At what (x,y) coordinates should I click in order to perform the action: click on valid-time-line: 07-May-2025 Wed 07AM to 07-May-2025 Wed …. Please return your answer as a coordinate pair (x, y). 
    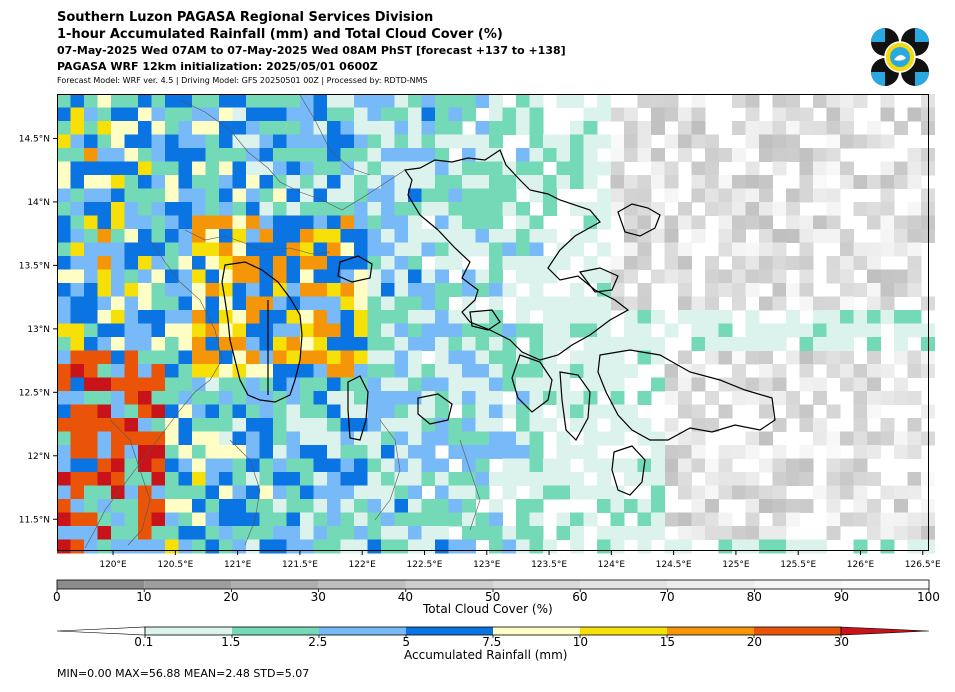
    Looking at the image, I should click on (311, 50).